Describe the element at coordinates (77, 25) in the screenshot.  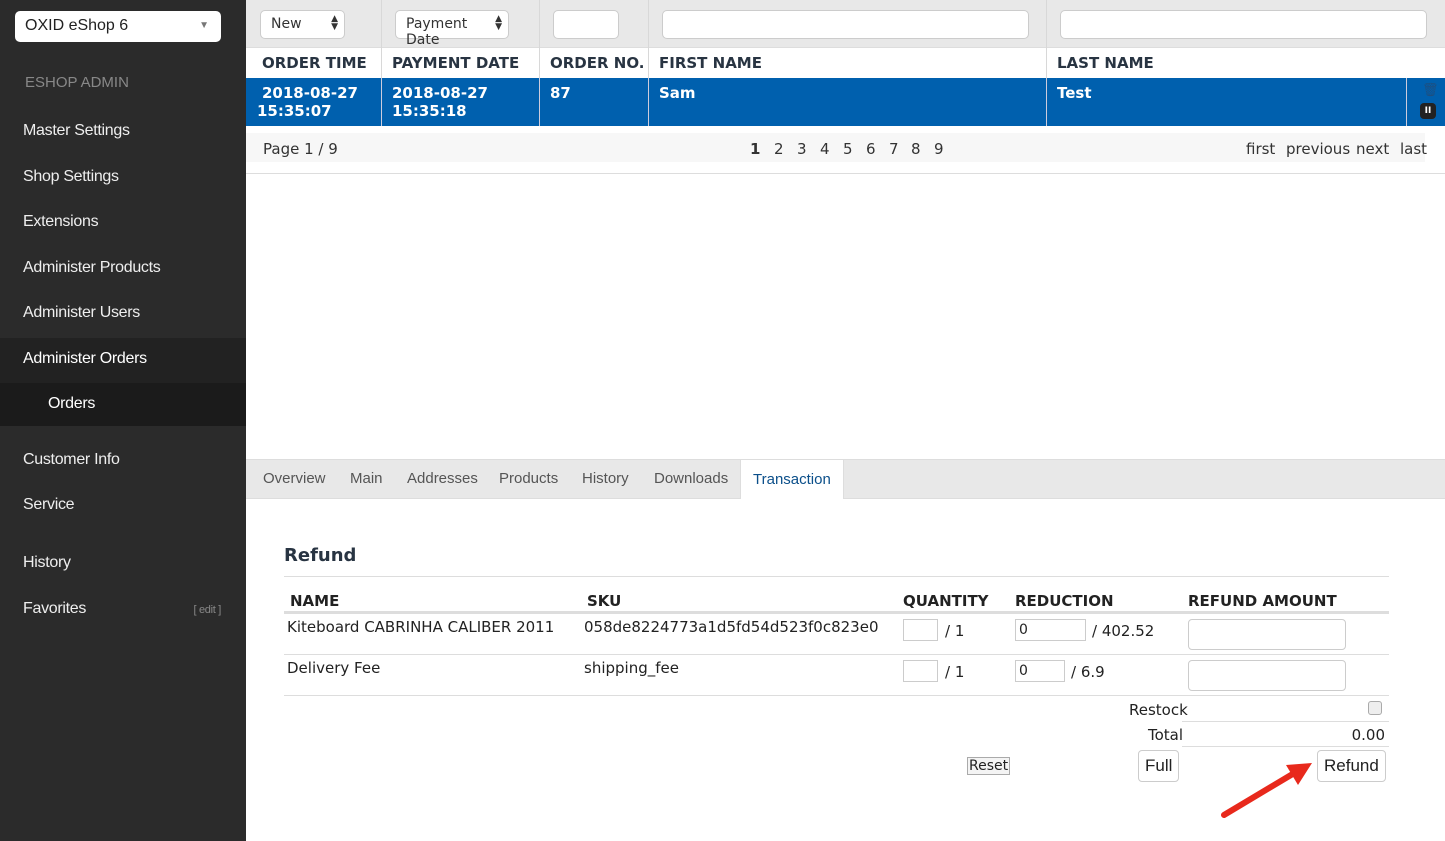
I see `shop-select-value: OXID eShop 6` at that location.